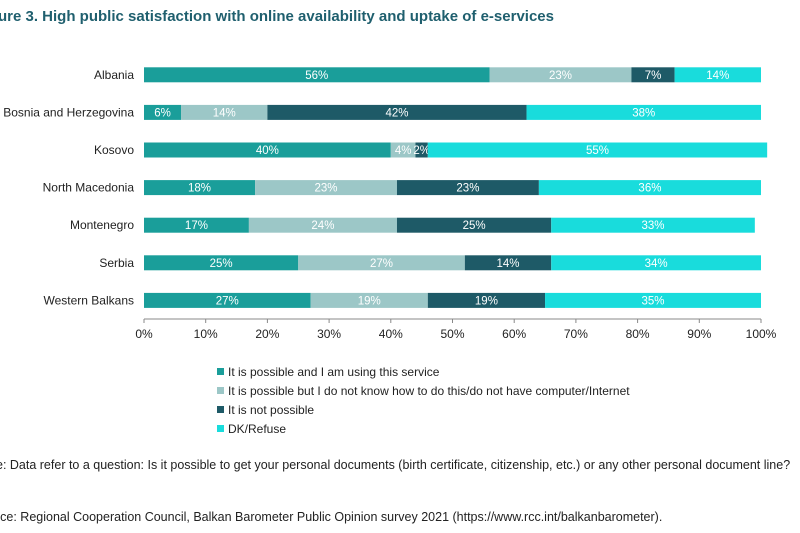  Describe the element at coordinates (144, 334) in the screenshot. I see `x-tick-label-0: 0%` at that location.